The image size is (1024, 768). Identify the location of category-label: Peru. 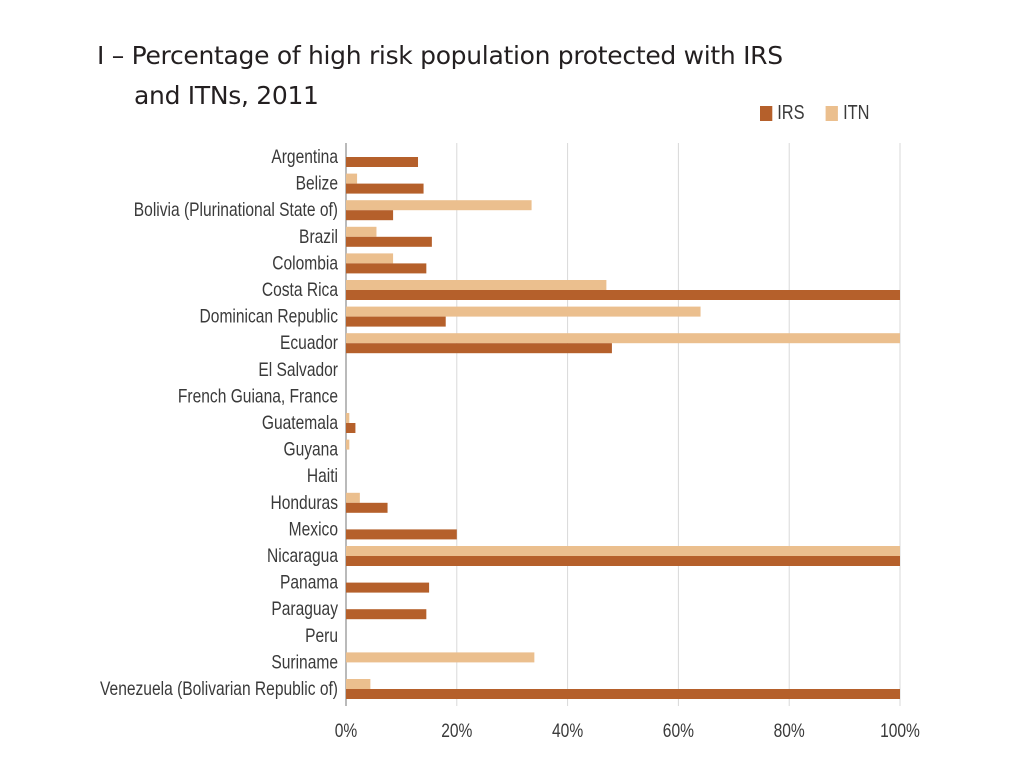
(321, 635).